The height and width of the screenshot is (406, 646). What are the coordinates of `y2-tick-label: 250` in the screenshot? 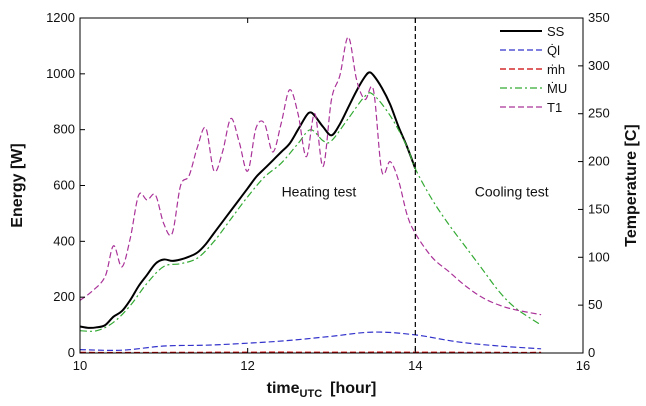 It's located at (599, 113).